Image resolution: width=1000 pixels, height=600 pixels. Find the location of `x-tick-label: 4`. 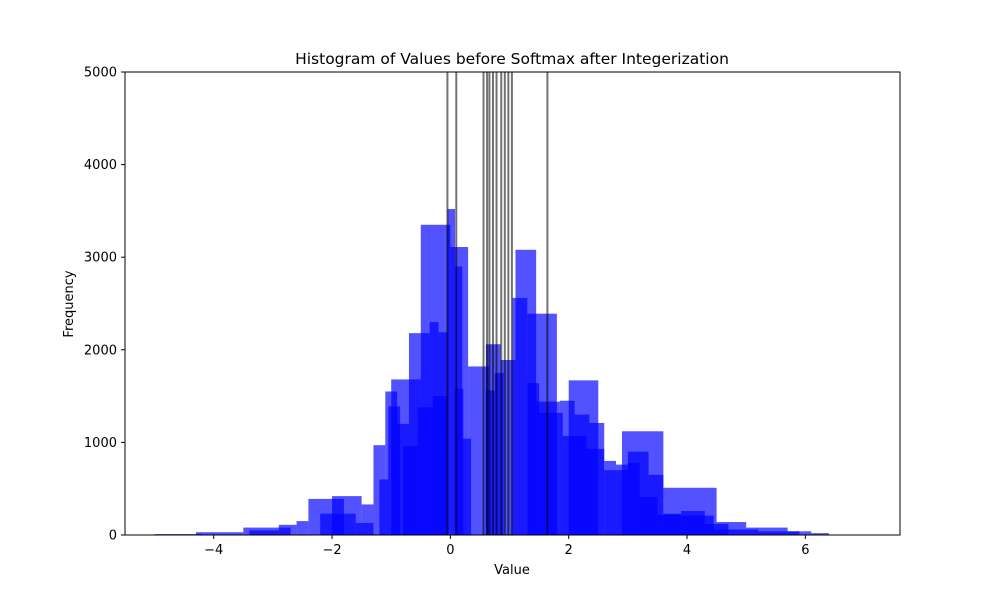

x-tick-label: 4 is located at coordinates (687, 550).